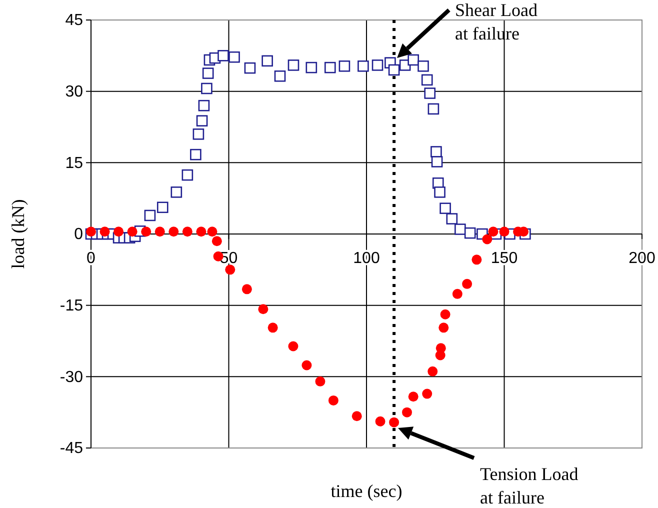  I want to click on x-axis-title: time (sec), so click(366, 491).